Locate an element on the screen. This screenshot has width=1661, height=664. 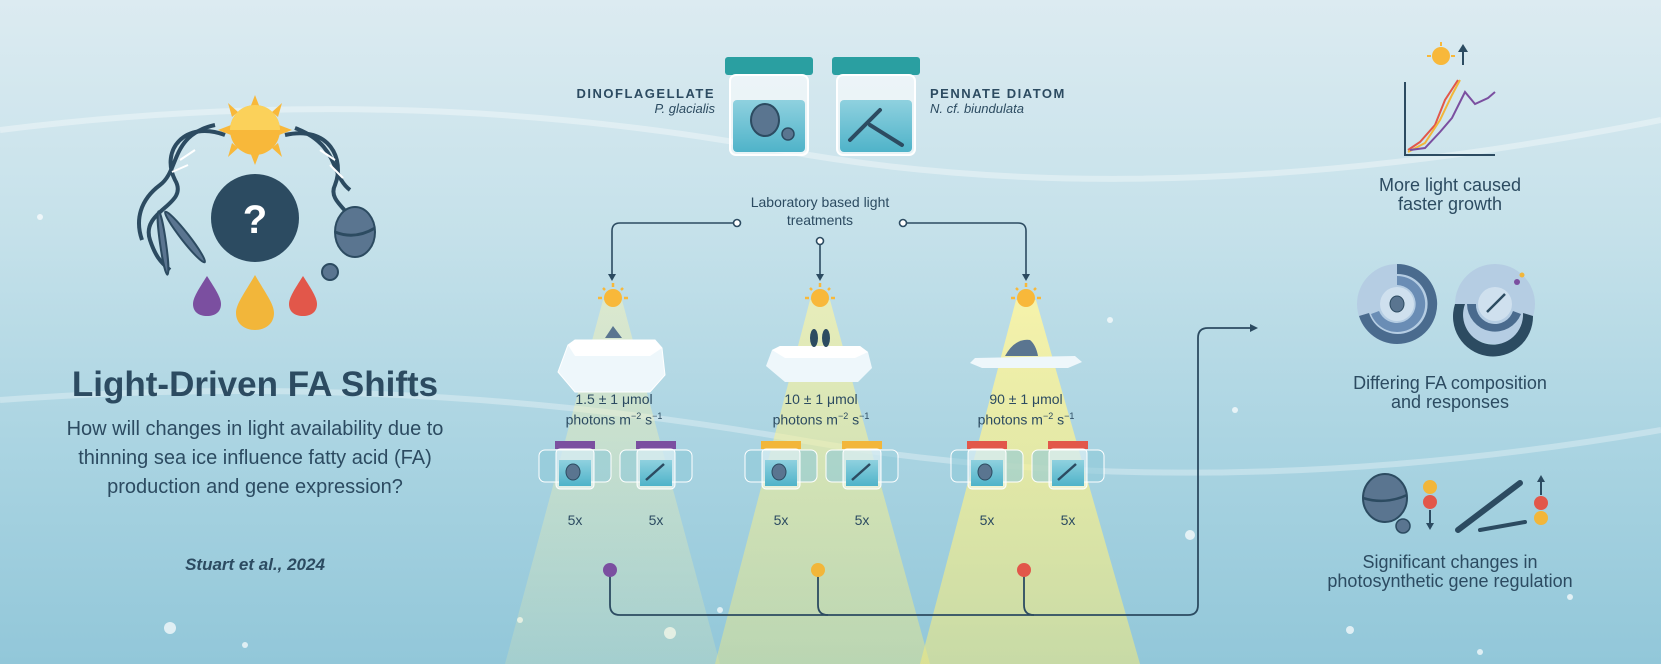
species-label-dinoflagellate: DINOFLAGELLATE P. glacialis is located at coordinates (637, 101).